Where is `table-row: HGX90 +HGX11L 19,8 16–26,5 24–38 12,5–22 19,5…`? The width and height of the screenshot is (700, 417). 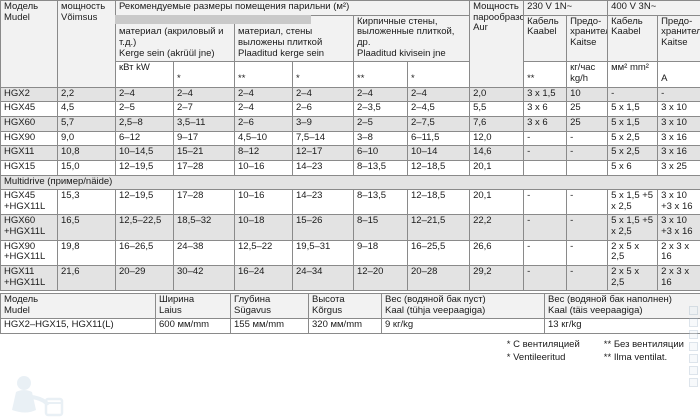 table-row: HGX90 +HGX11L 19,8 16–26,5 24–38 12,5–22 19,5… is located at coordinates (350, 252).